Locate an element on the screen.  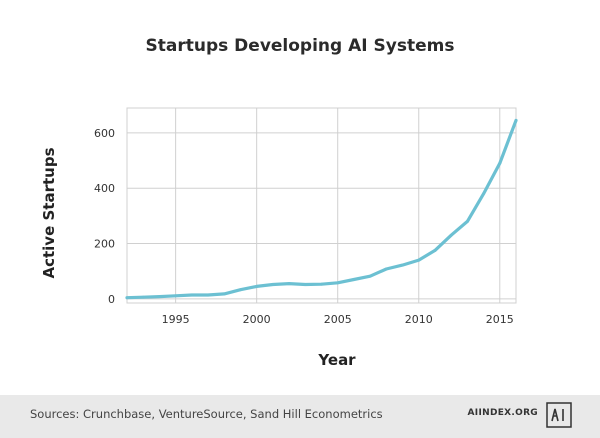
x-axis-ticks: 1995 2000 2005 2010 2015 is located at coordinates (338, 319).